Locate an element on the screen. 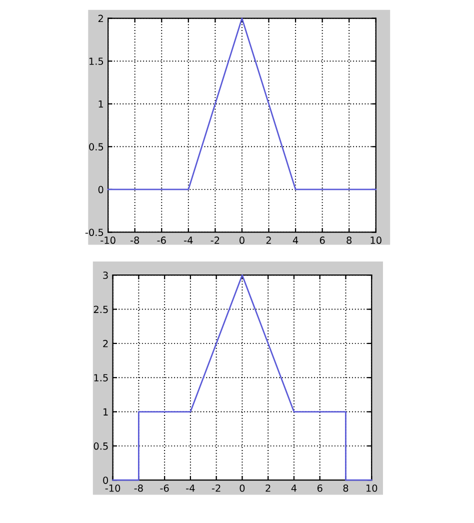 This screenshot has width=474, height=523. y-tick-label: 3 is located at coordinates (105, 275).